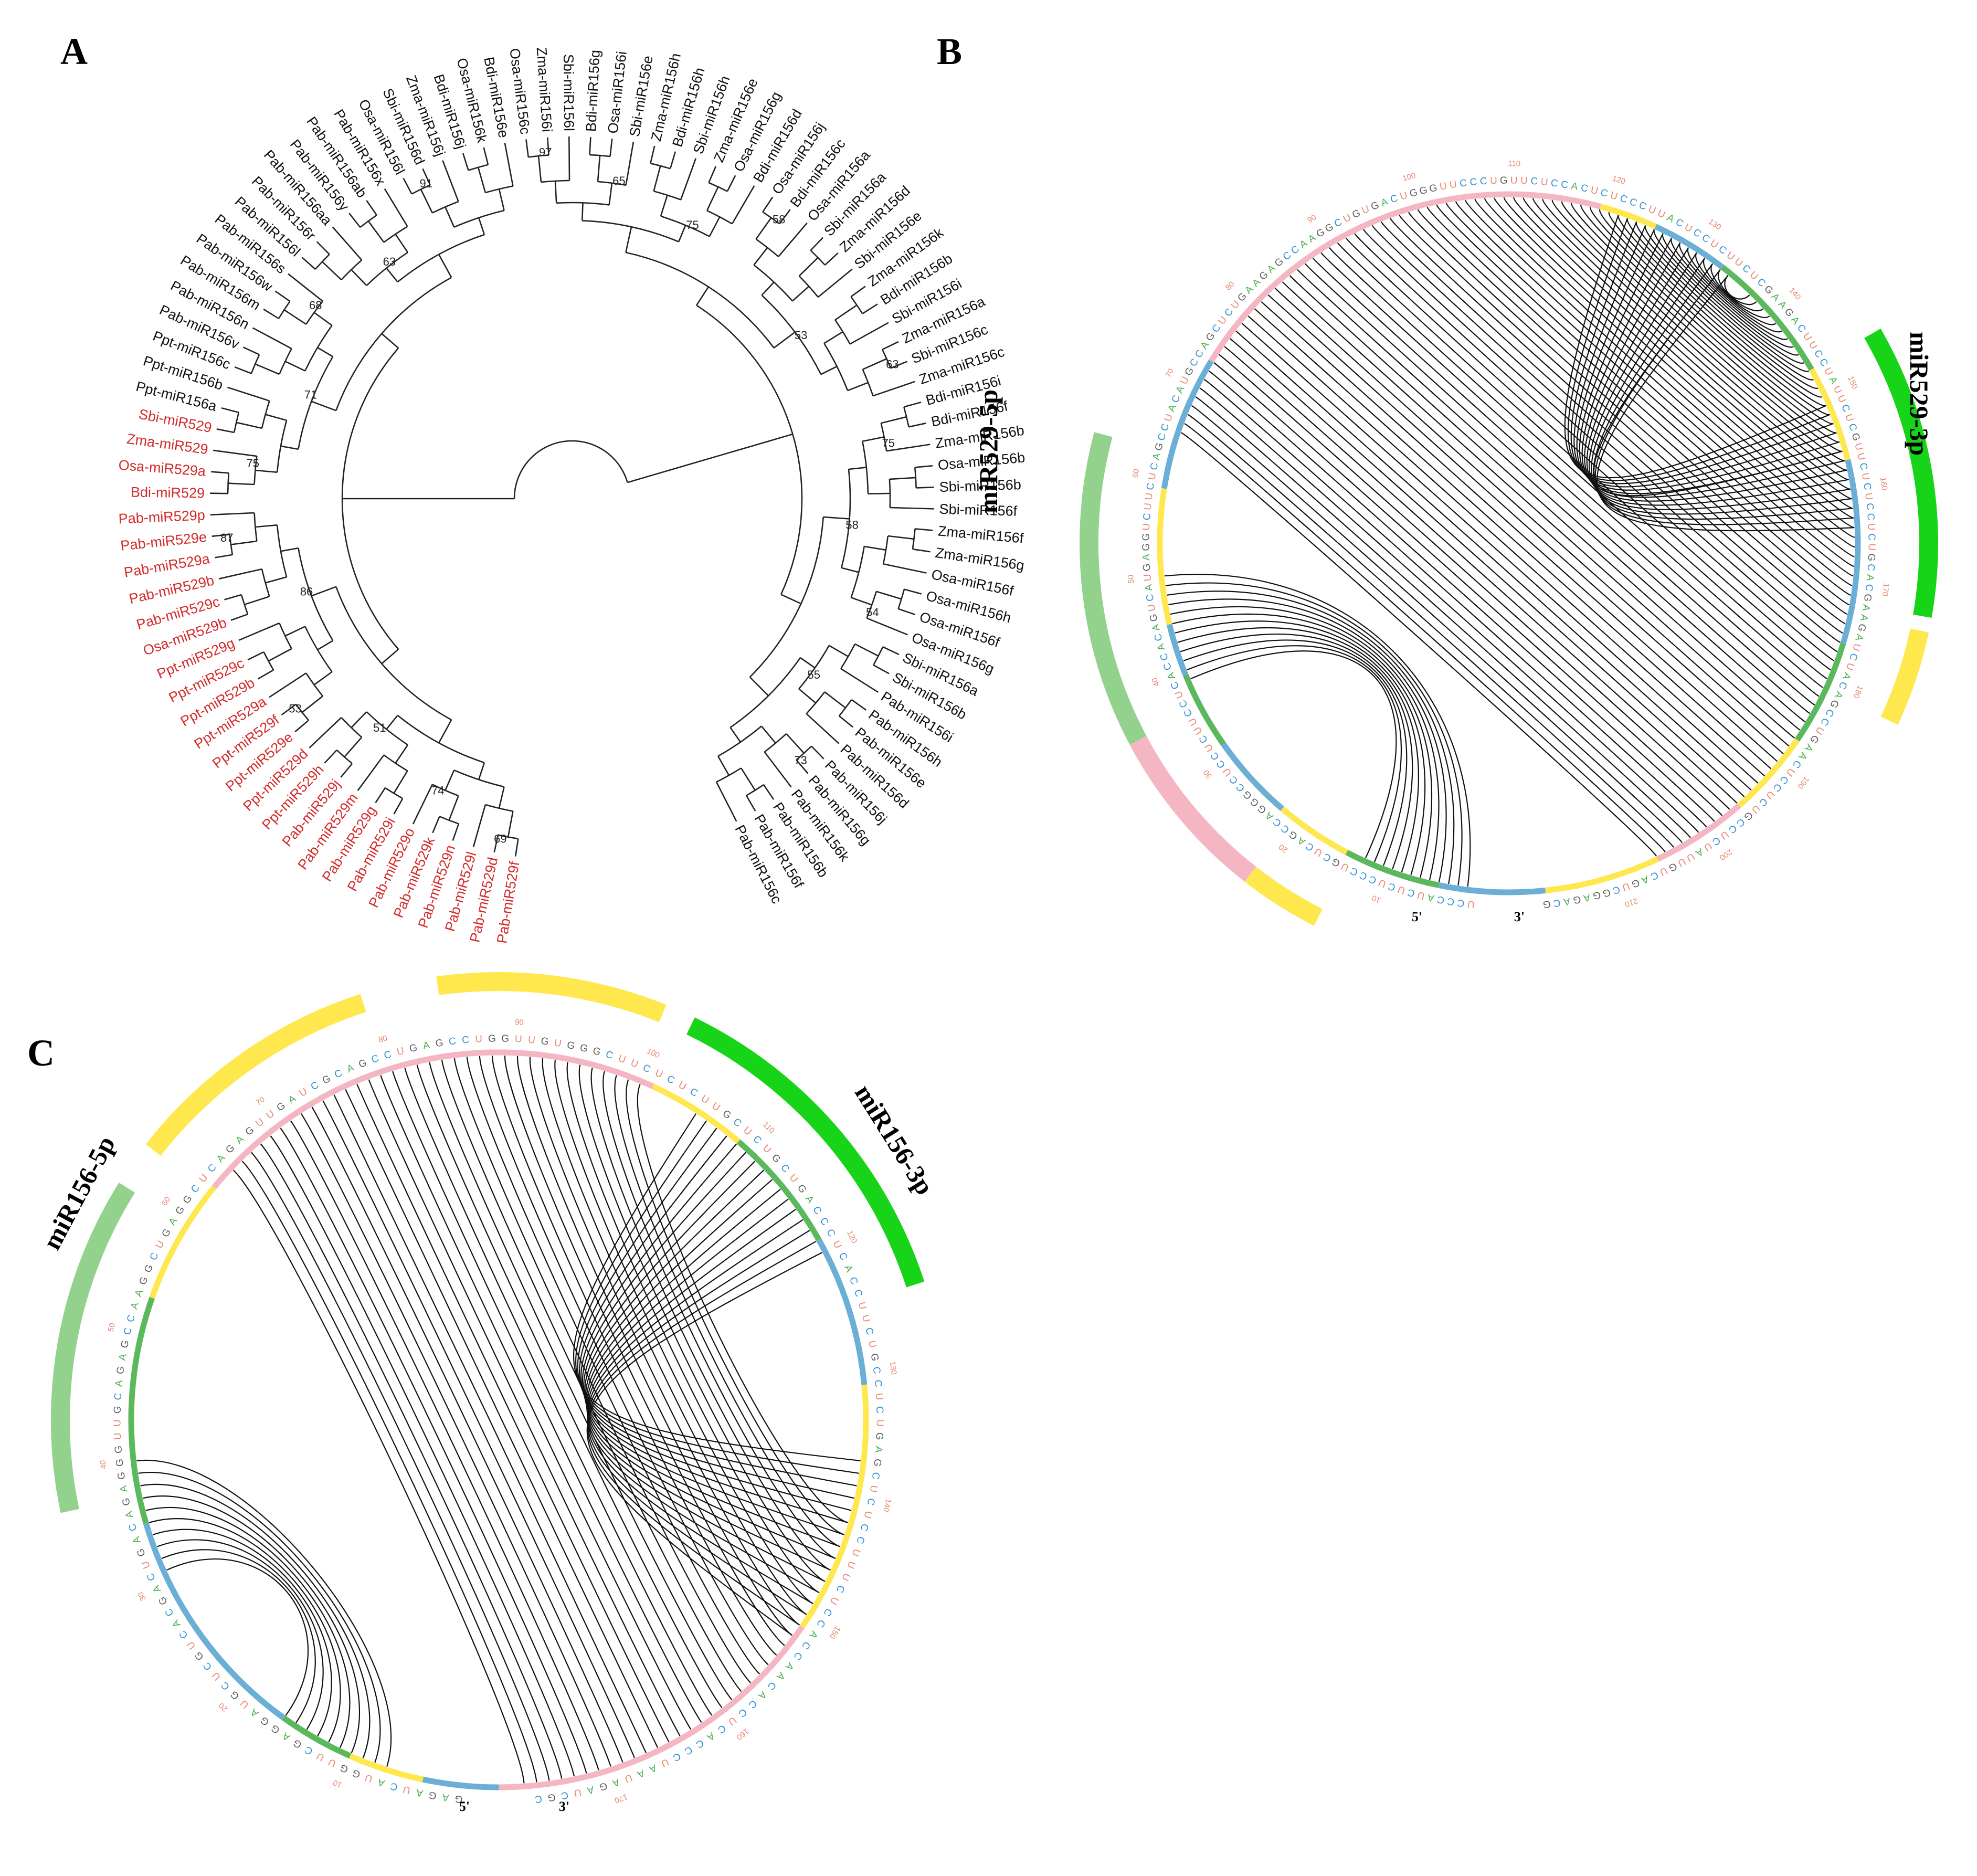 This screenshot has height=1876, width=1977. Describe the element at coordinates (1519, 916) in the screenshot. I see `mir529-three-prime-end: 3'` at that location.